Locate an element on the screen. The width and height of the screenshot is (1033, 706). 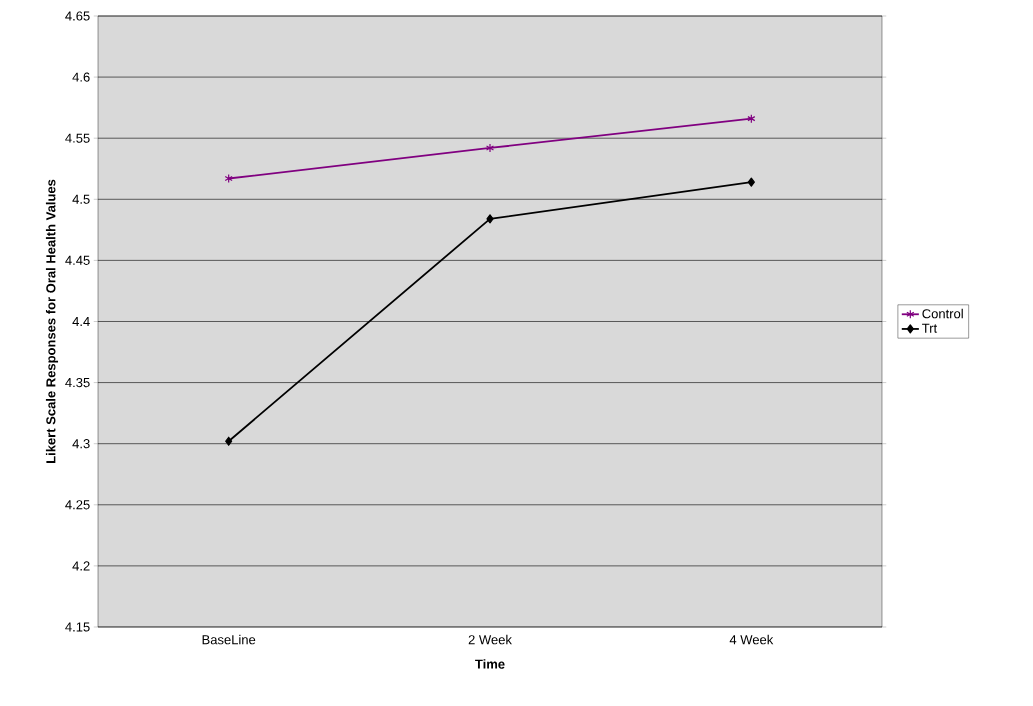
legend-label: Trt is located at coordinates (930, 328).